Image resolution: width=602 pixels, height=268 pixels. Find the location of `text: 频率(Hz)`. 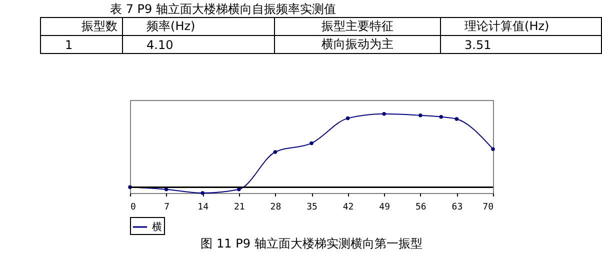

text: 频率(Hz) is located at coordinates (198, 27).